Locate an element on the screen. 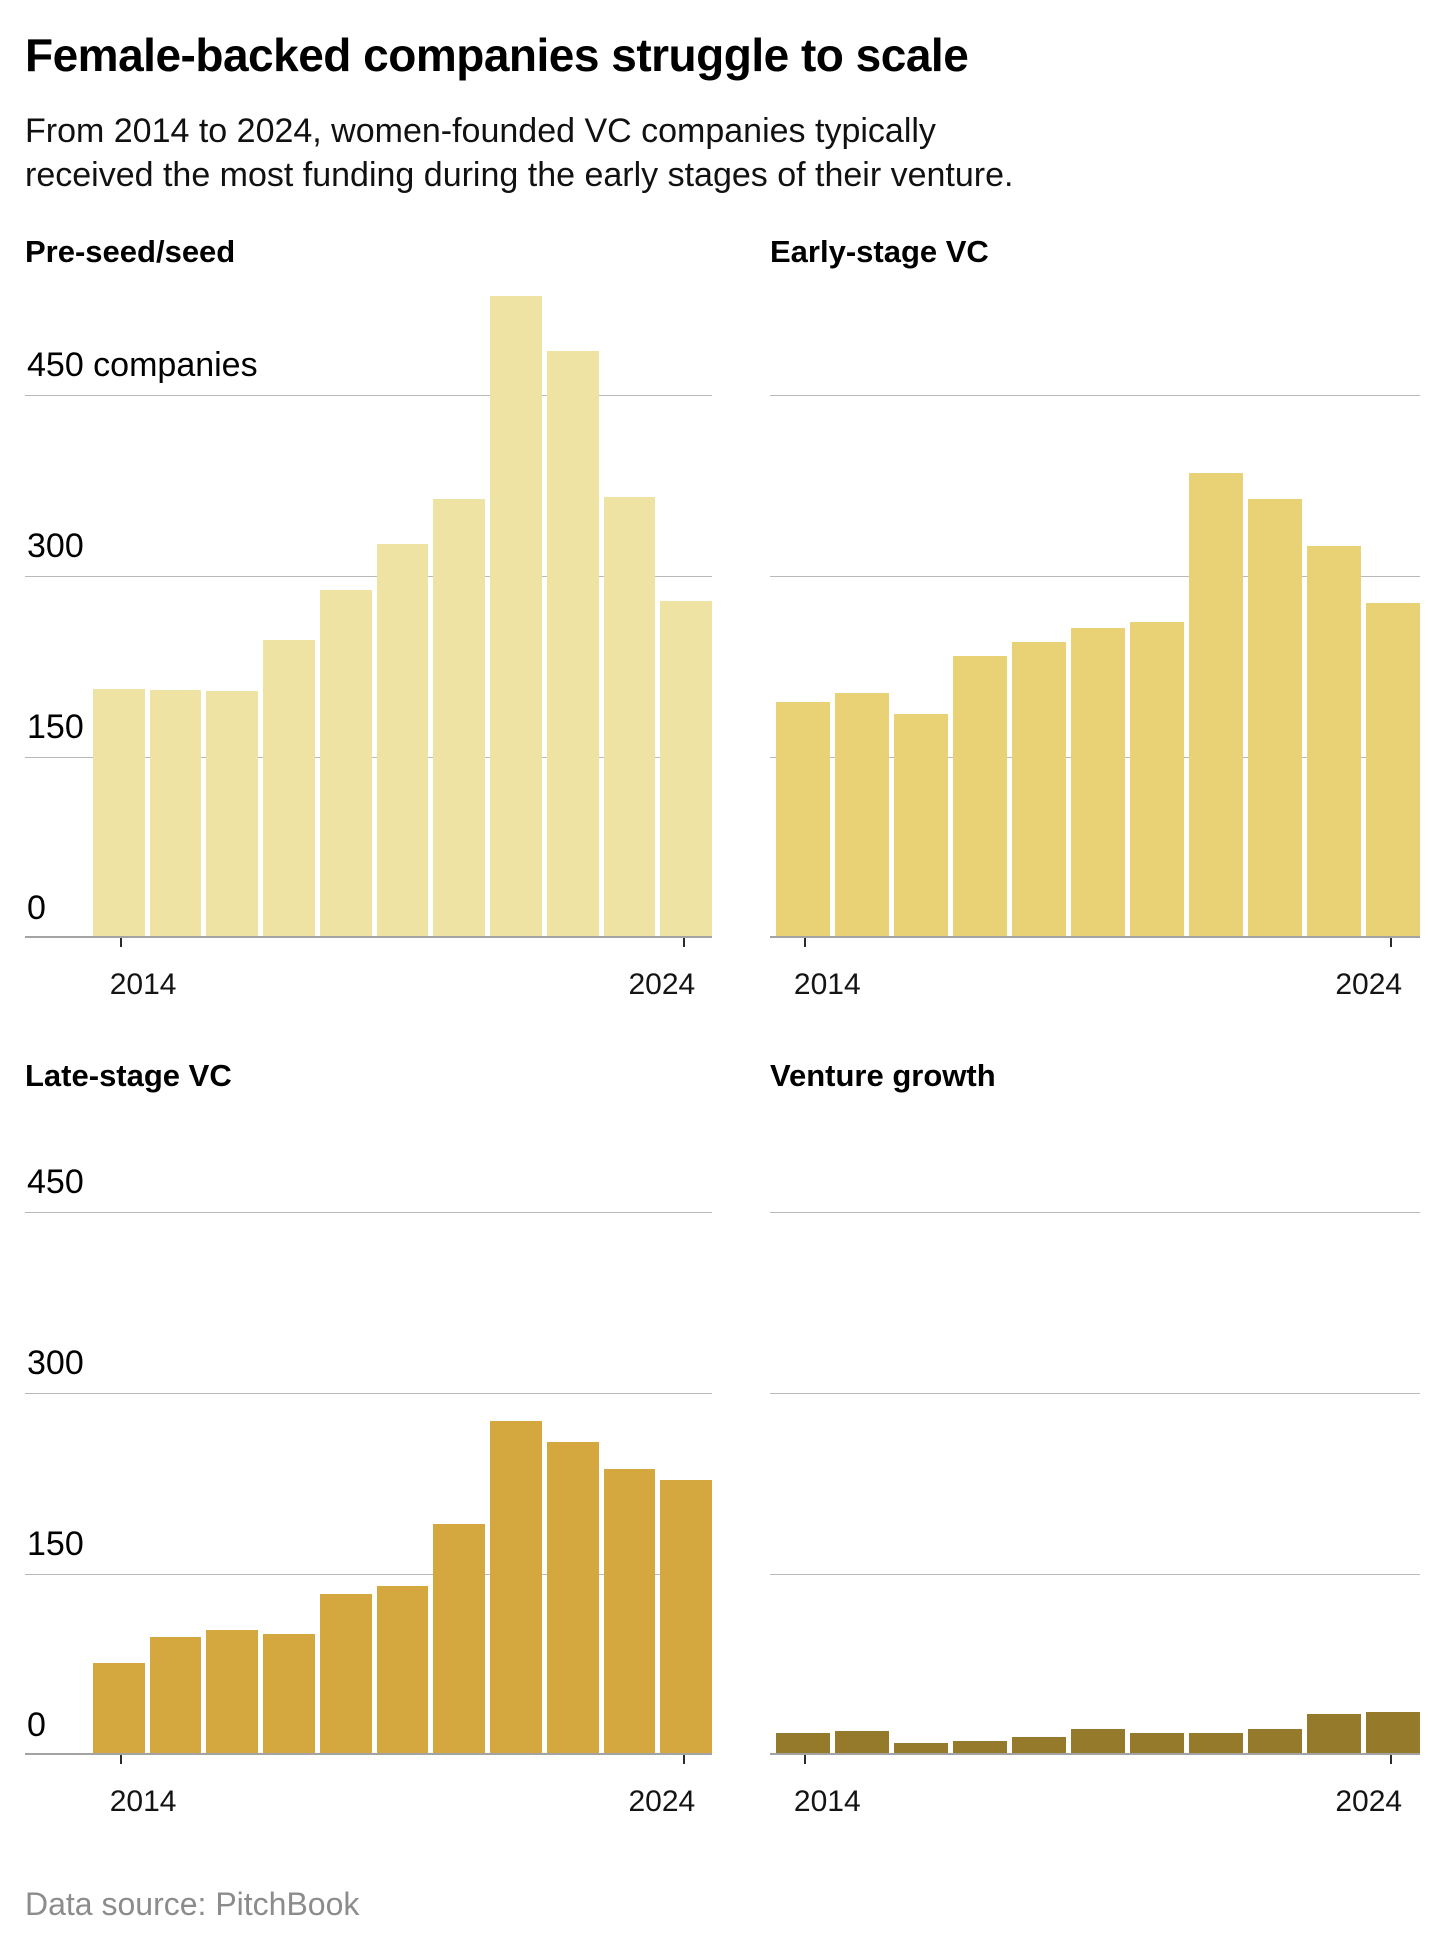  bars-venture-growth is located at coordinates (1098, 1732).